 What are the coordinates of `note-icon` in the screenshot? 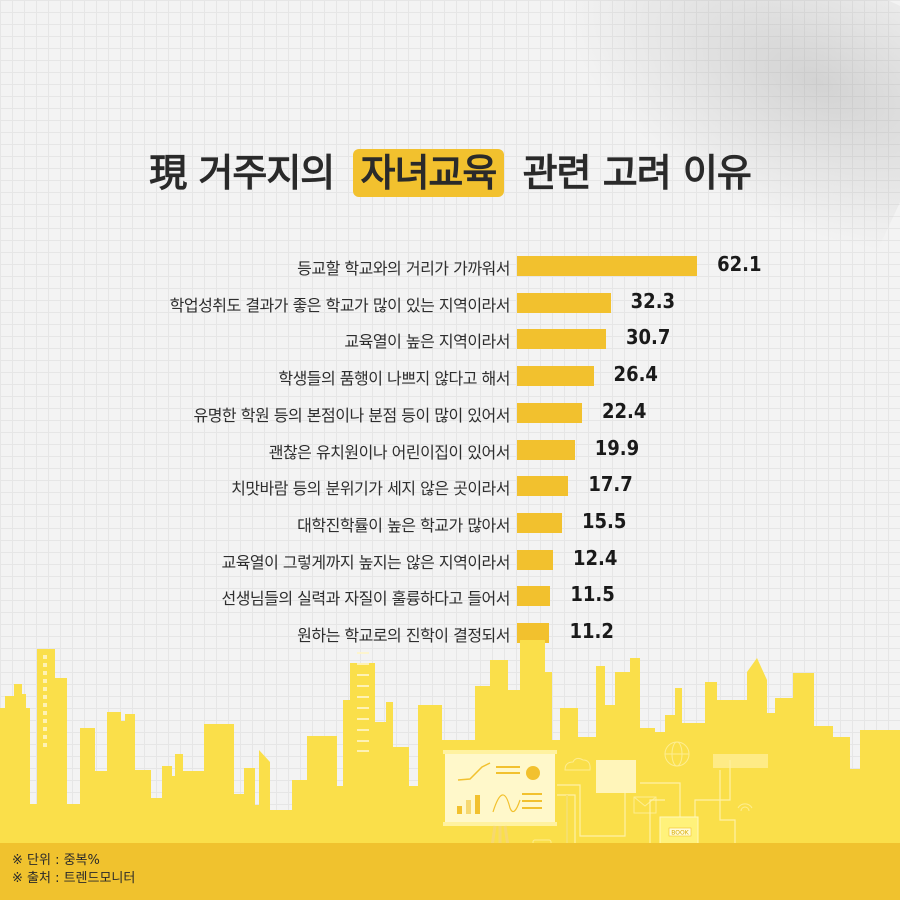 It's located at (616, 776).